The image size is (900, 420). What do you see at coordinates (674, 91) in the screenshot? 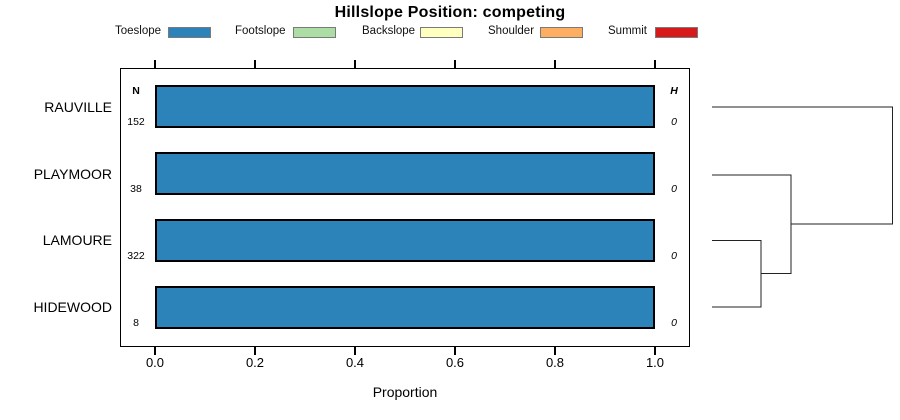
I see `h-column-header: H` at bounding box center [674, 91].